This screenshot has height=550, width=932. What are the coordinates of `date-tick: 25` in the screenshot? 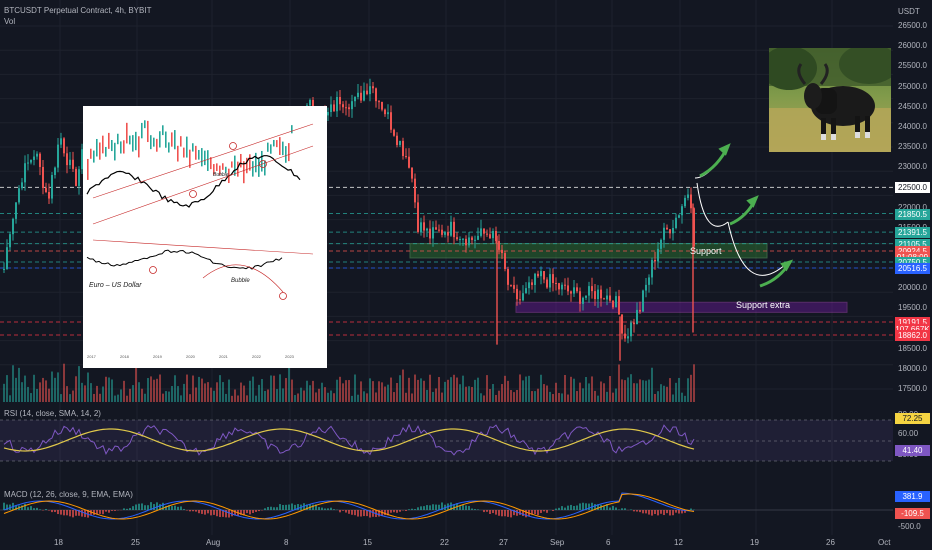 It's located at (135, 542).